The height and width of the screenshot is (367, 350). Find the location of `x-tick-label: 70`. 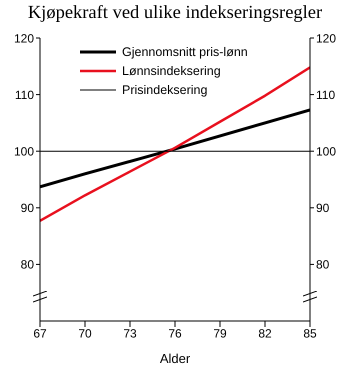

x-tick-label: 70 is located at coordinates (85, 333).